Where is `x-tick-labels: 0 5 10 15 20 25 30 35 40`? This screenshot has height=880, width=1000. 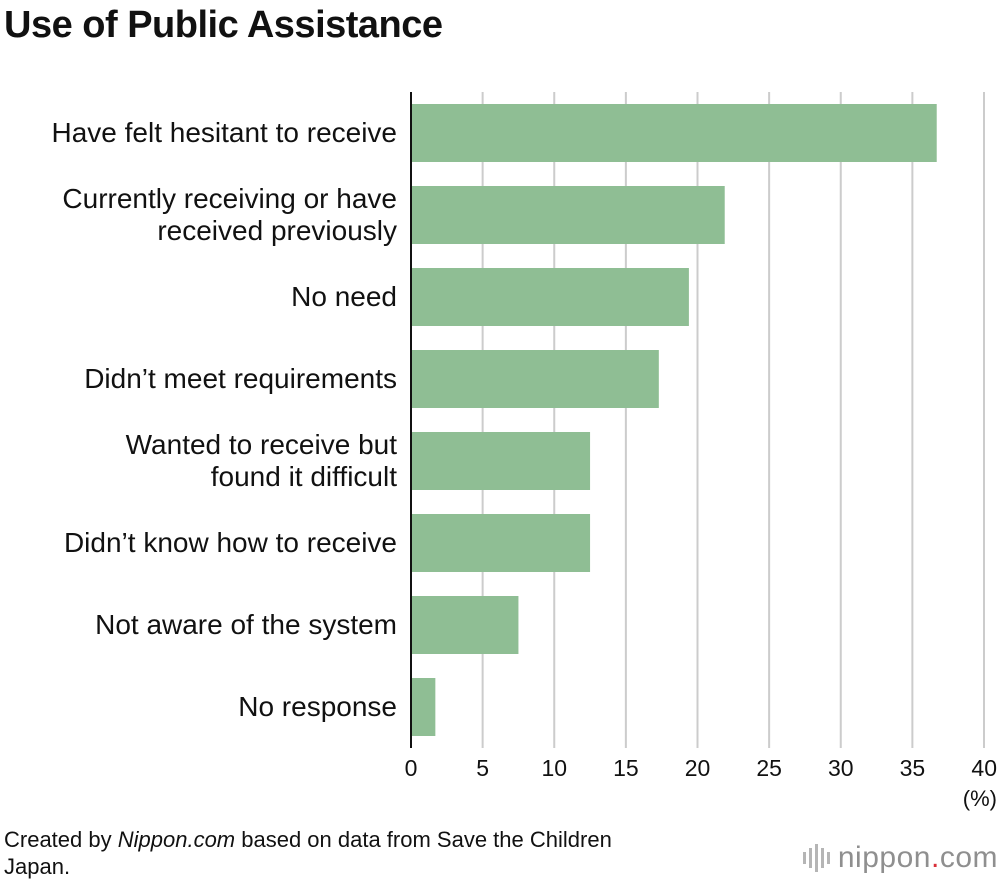 x-tick-labels: 0 5 10 15 20 25 30 35 40 is located at coordinates (701, 768).